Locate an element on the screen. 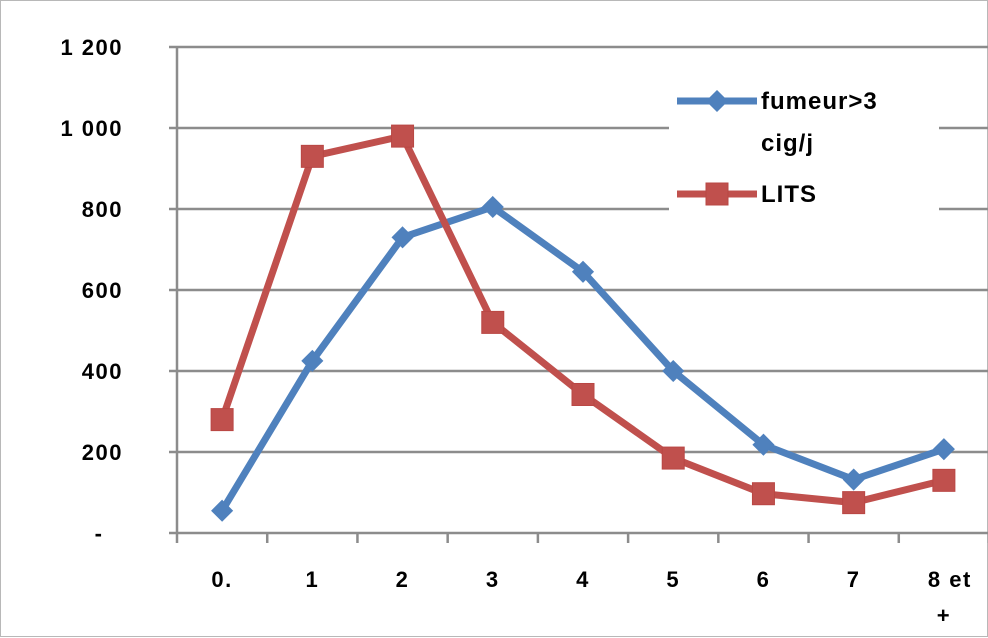  x-axis-tick-labels: 0. 1 2 3 4 5 6 7 8 et + is located at coordinates (591, 597).